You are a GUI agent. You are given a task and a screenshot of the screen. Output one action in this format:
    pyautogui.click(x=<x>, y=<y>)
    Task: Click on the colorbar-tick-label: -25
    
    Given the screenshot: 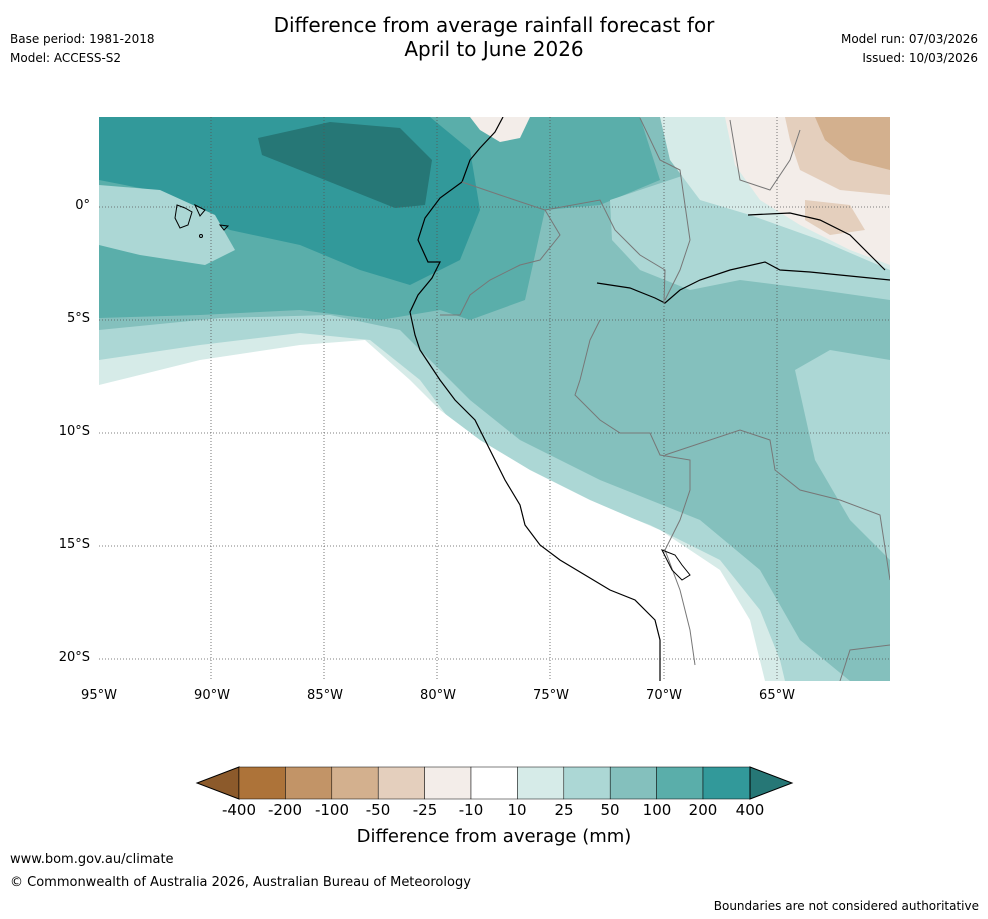 What is the action you would take?
    pyautogui.click(x=425, y=810)
    